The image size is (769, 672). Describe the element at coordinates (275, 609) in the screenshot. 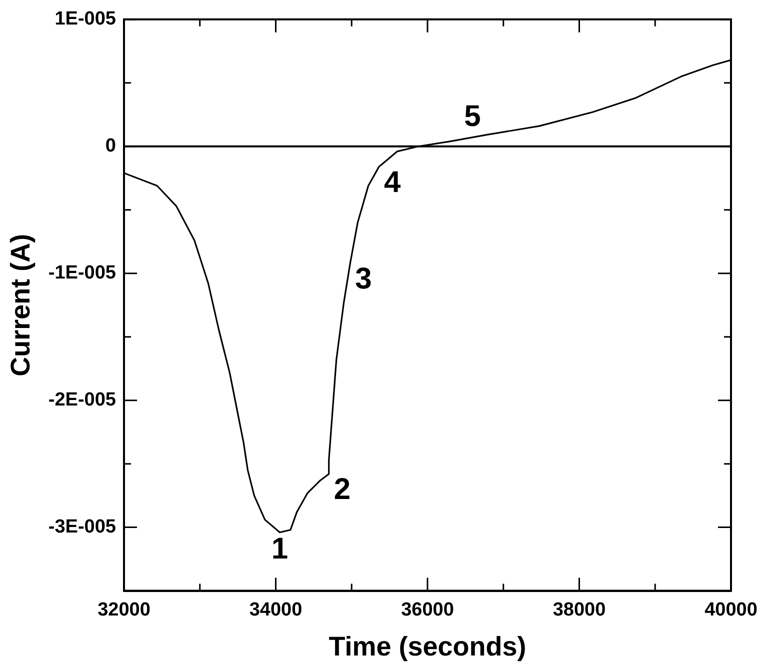

I see `x-tick-label: 34000` at that location.